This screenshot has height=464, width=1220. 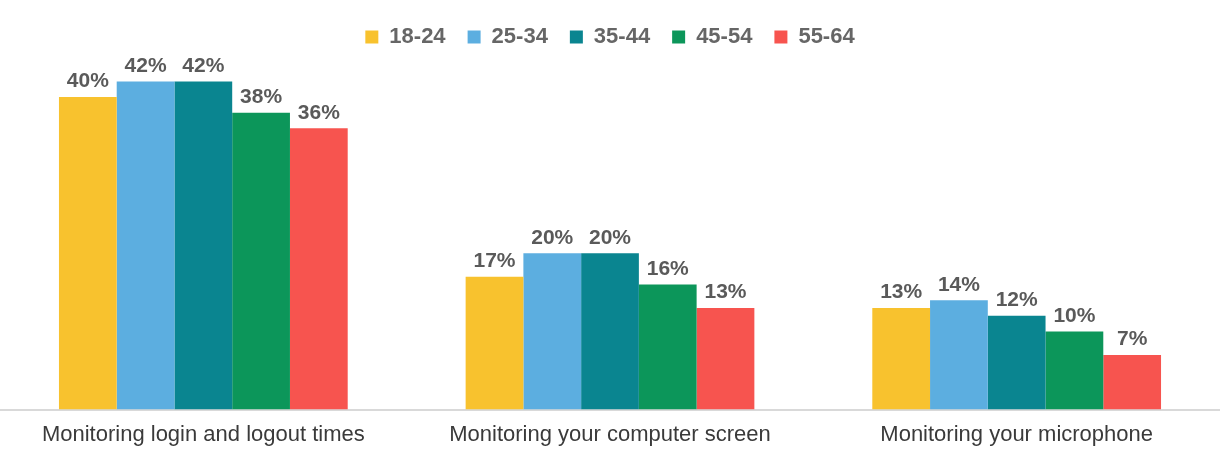 I want to click on legend-label: 45-54, so click(x=725, y=36).